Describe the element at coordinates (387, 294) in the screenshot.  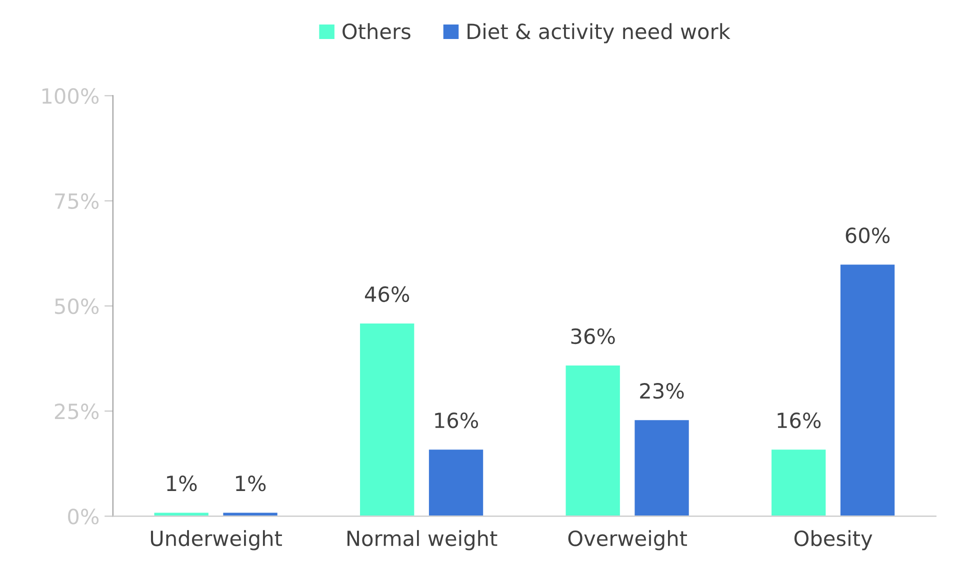
I see `text: 46%` at that location.